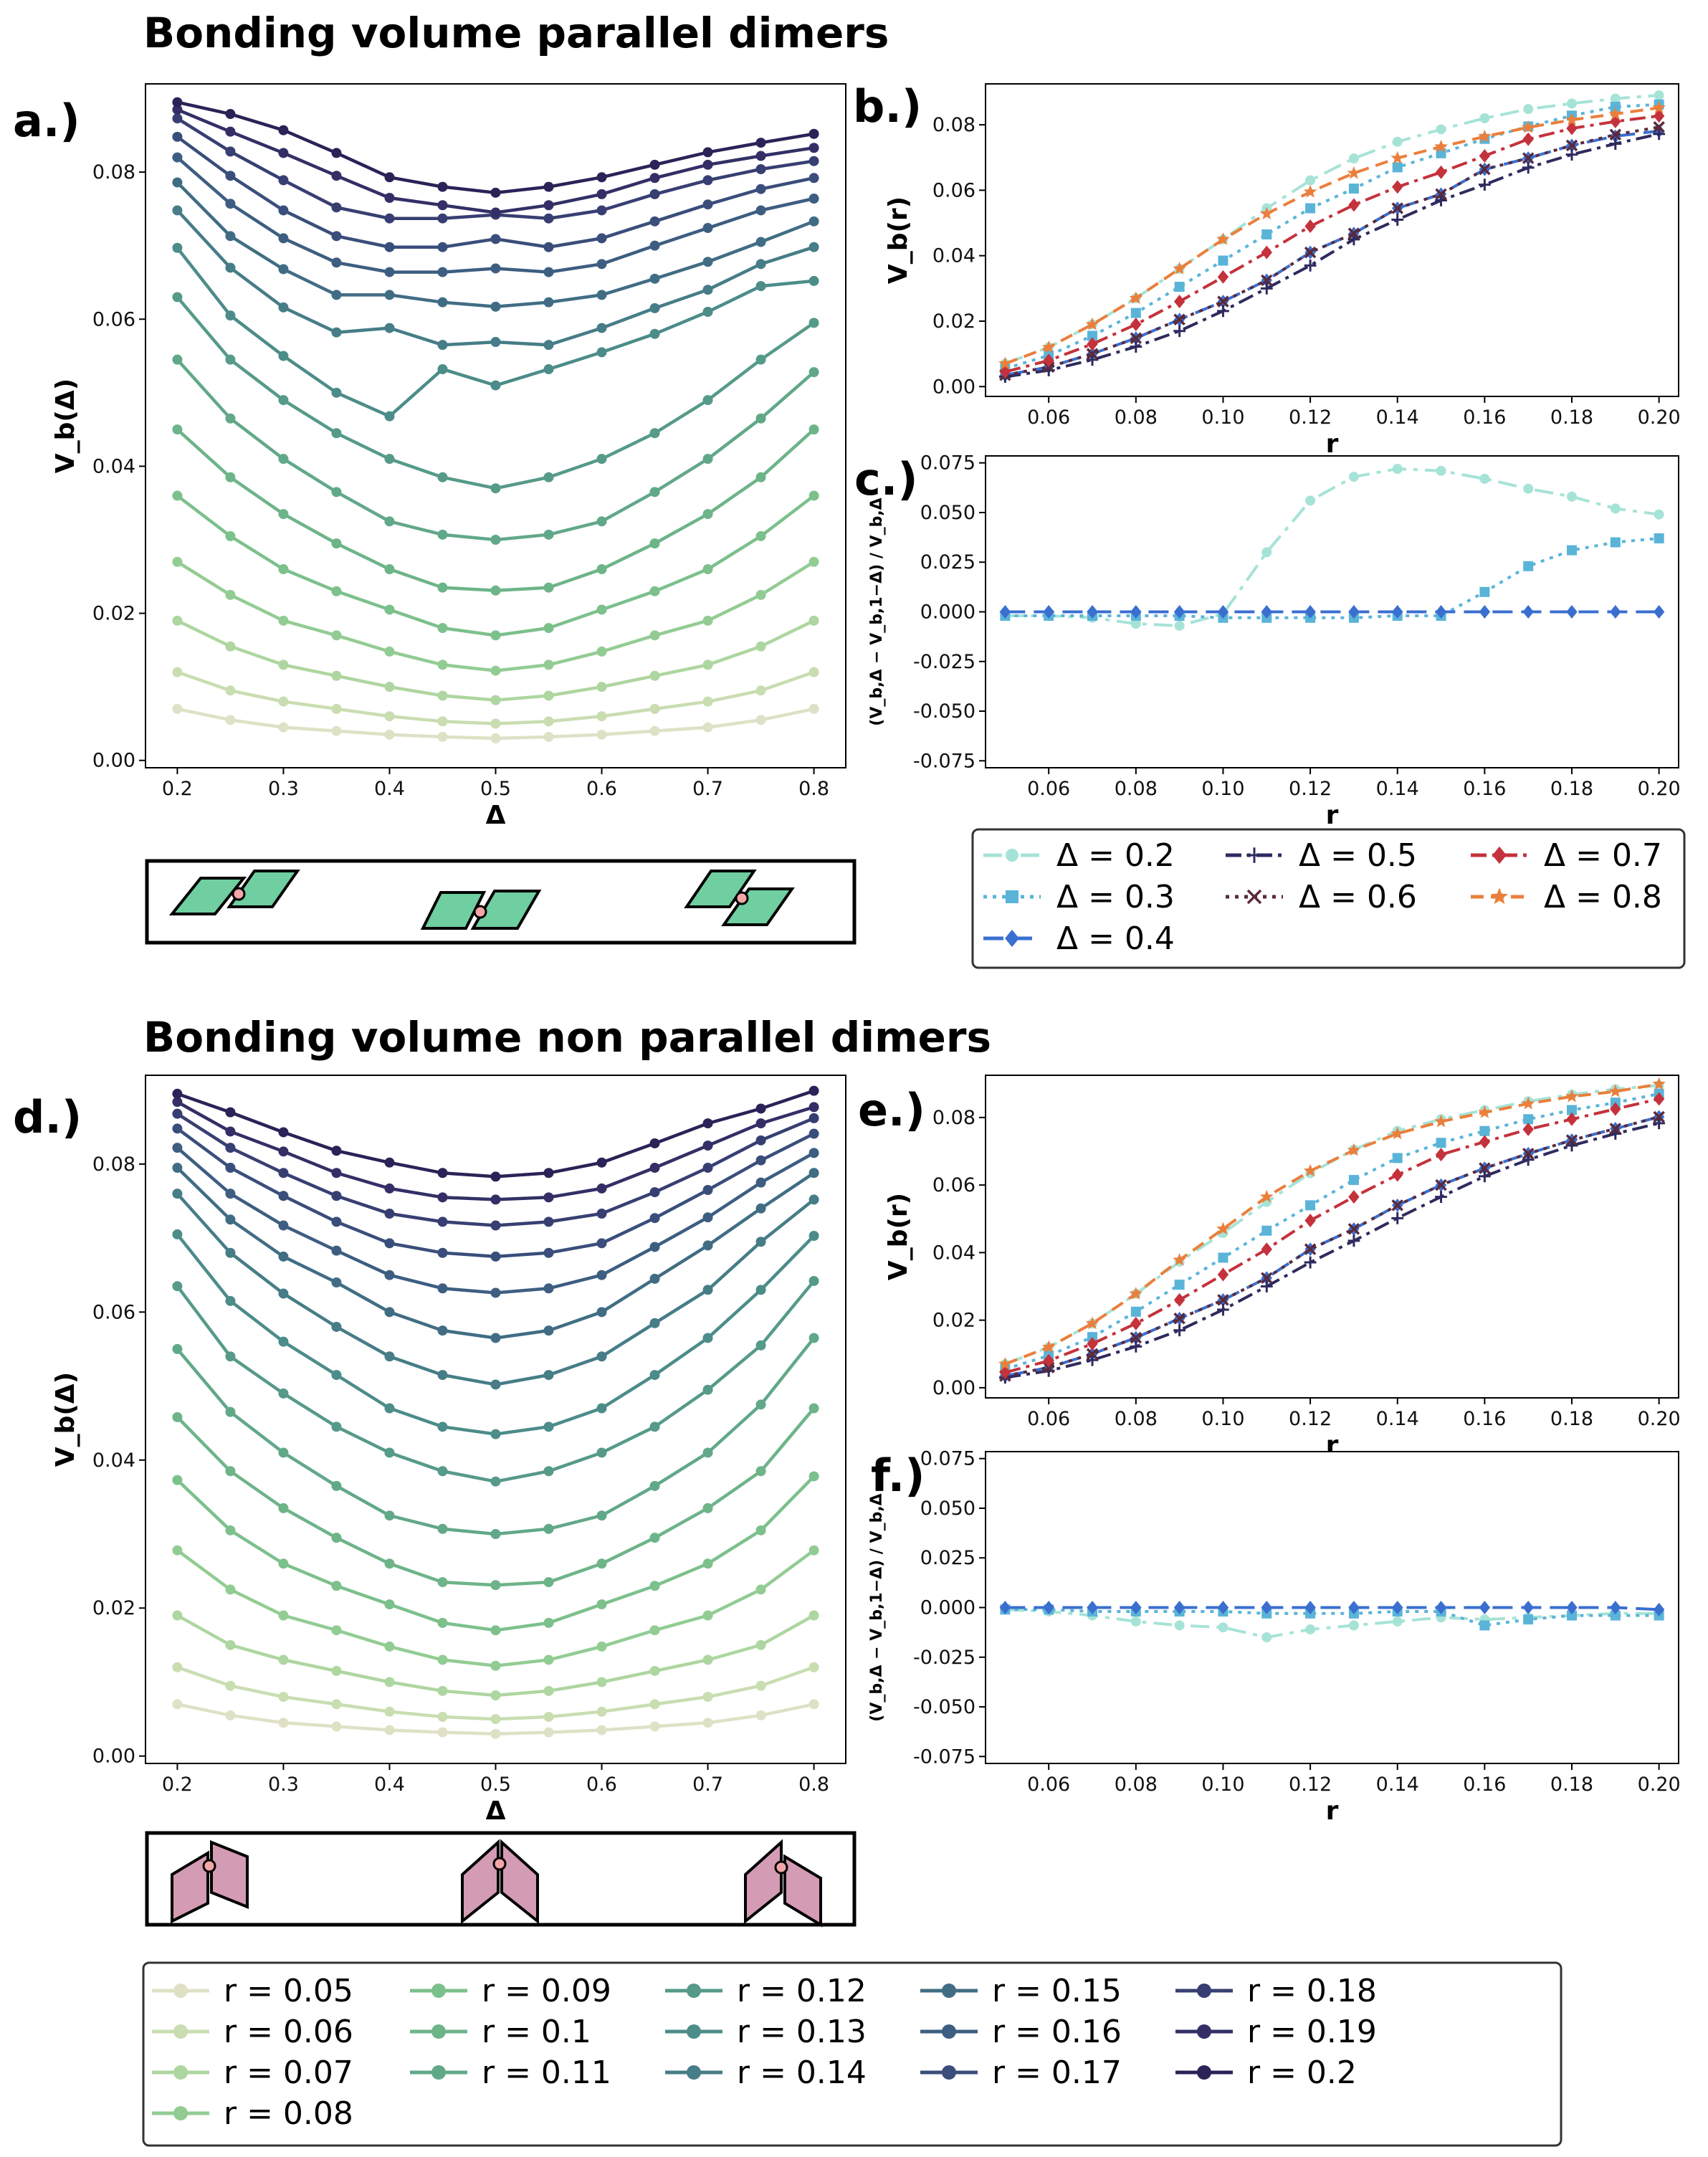  Describe the element at coordinates (1603, 855) in the screenshot. I see `legend-label: Δ = 0.7` at that location.